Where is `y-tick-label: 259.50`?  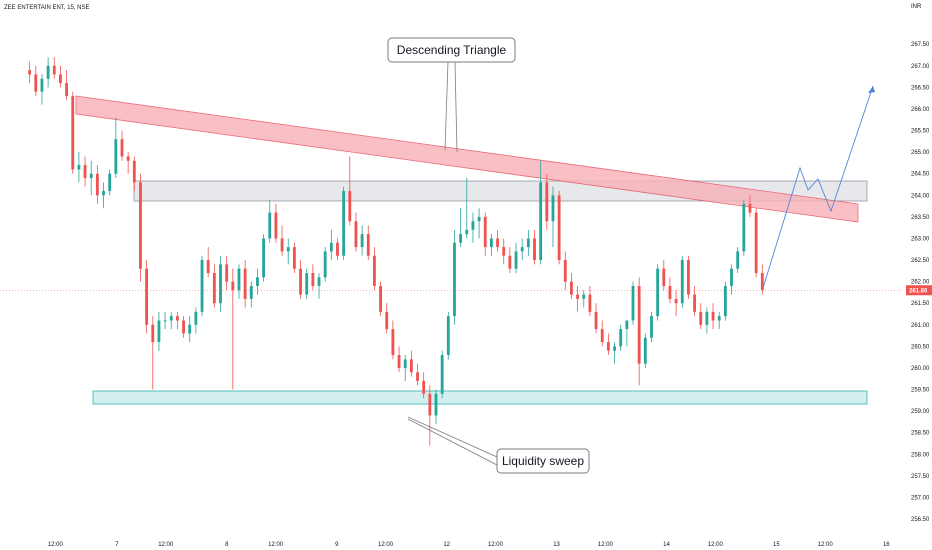
y-tick-label: 259.50 is located at coordinates (920, 391).